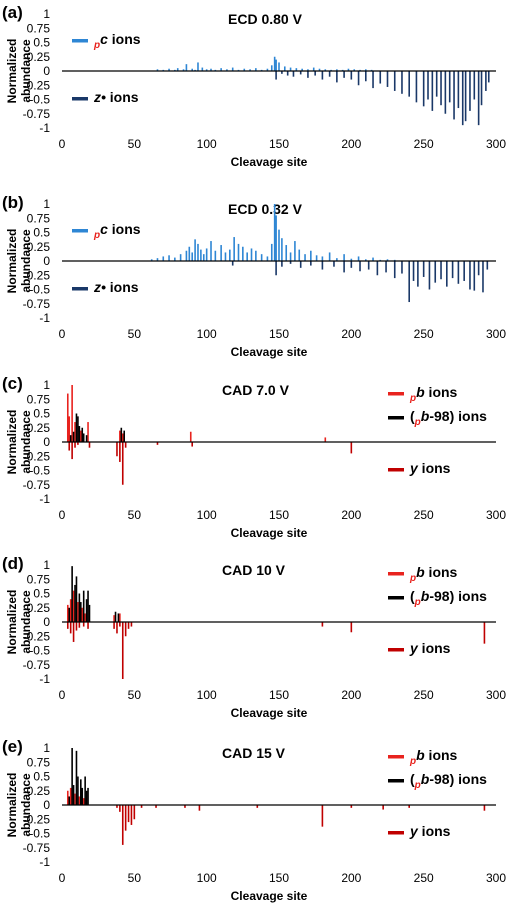  What do you see at coordinates (46, 565) in the screenshot?
I see `y-tick-label: 1` at bounding box center [46, 565].